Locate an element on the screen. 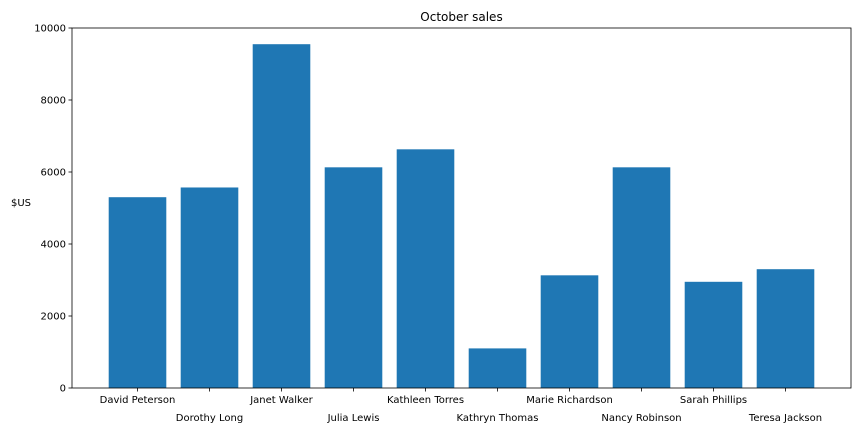 The height and width of the screenshot is (432, 864). x-tick-label: Kathryn Thomas is located at coordinates (498, 418).